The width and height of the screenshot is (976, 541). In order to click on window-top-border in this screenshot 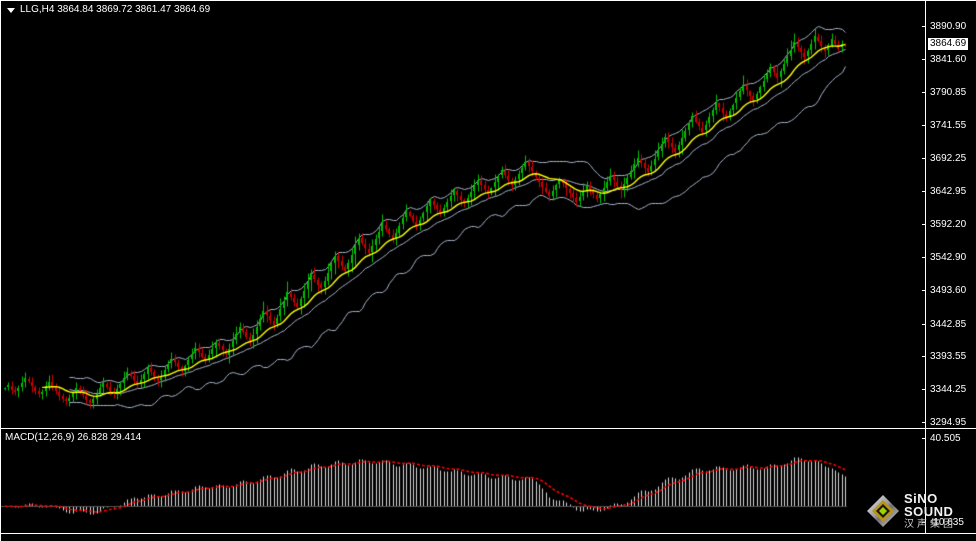, I will do `click(488, 0)`.